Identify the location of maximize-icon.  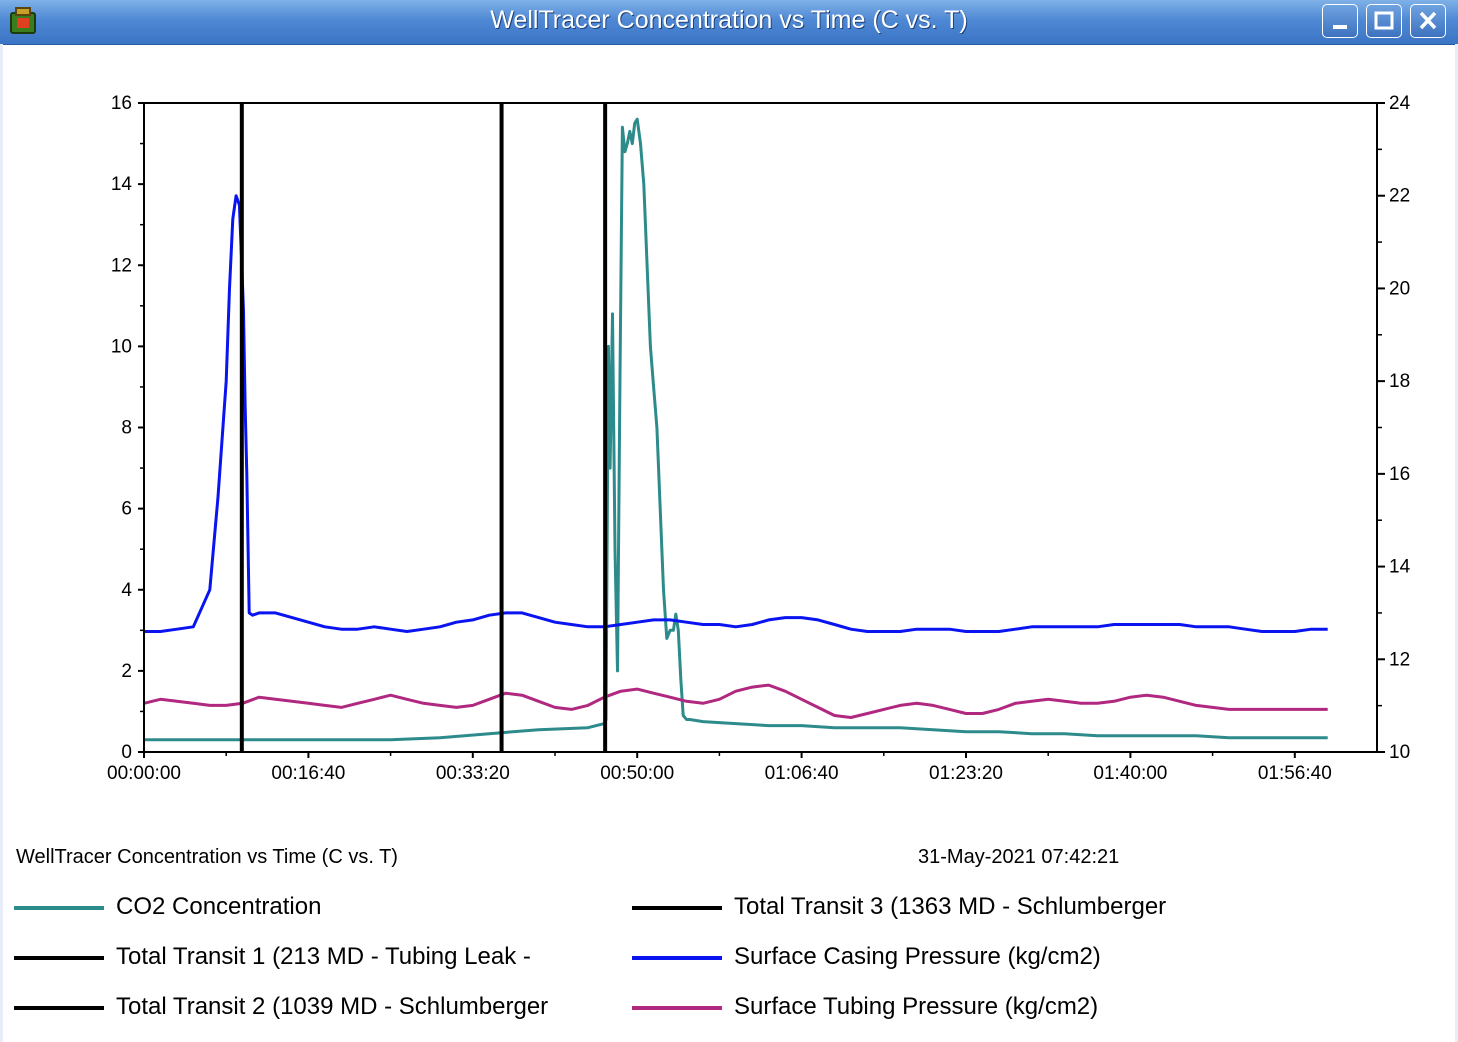
(1384, 20).